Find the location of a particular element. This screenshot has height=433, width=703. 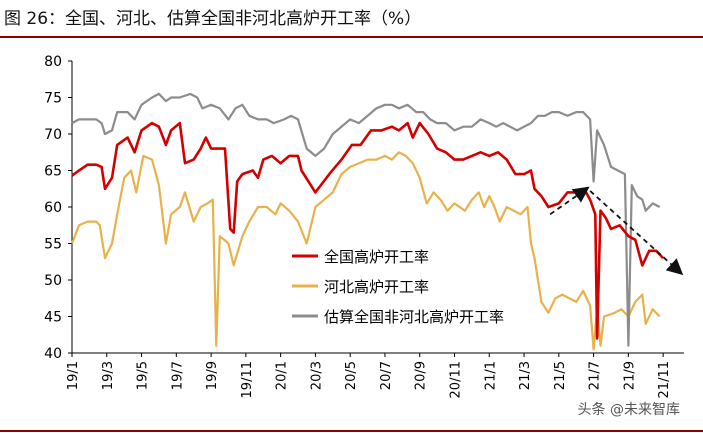

y-tick-label: 60 is located at coordinates (53, 208).